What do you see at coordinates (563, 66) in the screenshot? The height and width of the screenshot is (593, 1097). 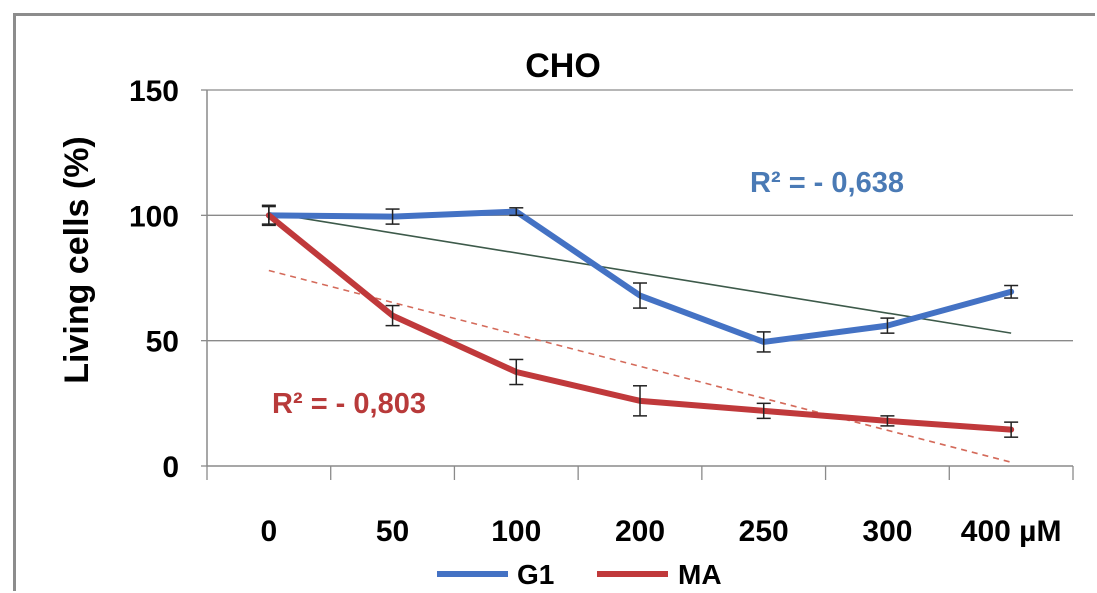 I see `chart-title: CHO` at bounding box center [563, 66].